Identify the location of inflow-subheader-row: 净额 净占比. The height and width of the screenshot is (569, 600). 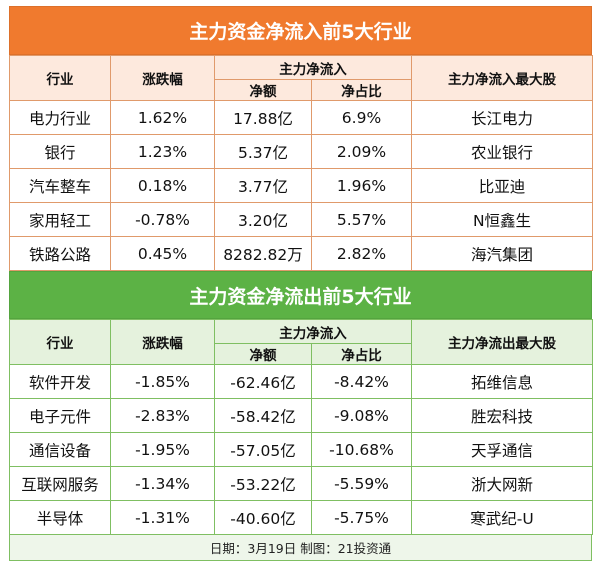
(301, 90).